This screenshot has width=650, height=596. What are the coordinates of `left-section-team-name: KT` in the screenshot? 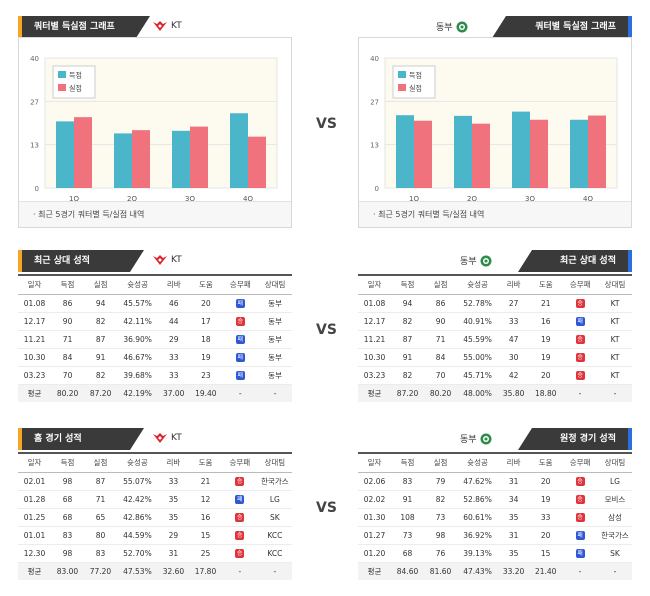 It's located at (176, 260).